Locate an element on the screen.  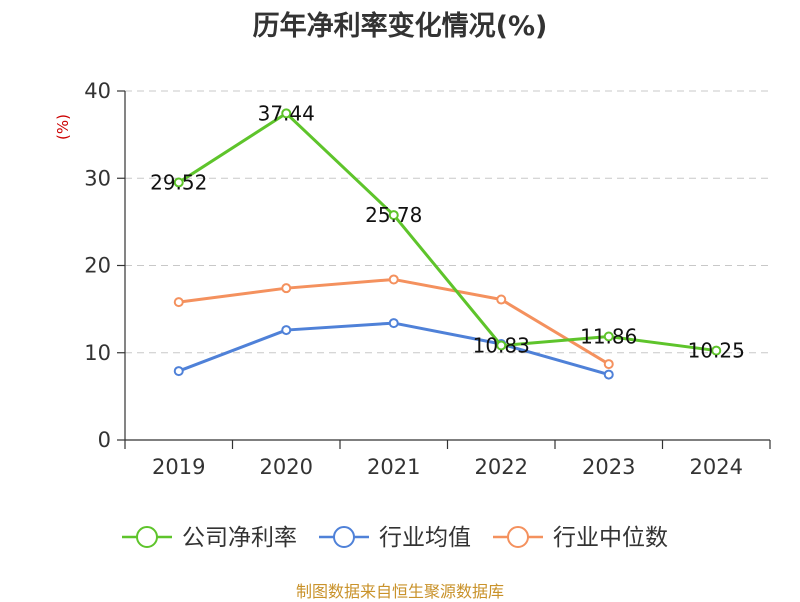
y-tick-label: 20 is located at coordinates (97, 266).